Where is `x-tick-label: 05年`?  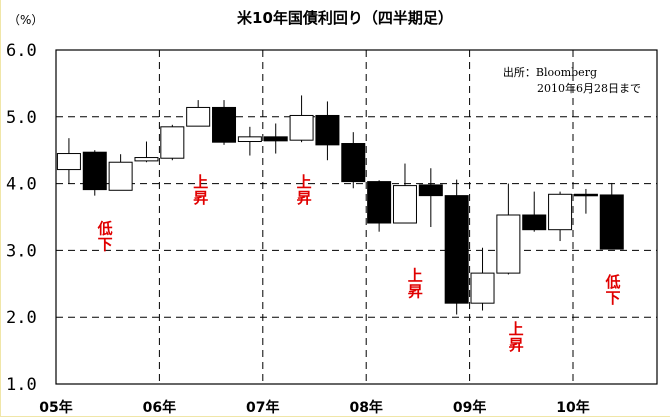 x-tick-label: 05年 is located at coordinates (55, 407).